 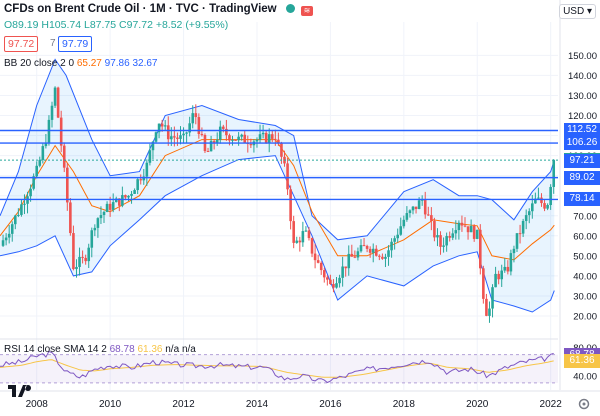 What do you see at coordinates (585, 276) in the screenshot?
I see `price-tick-label: 40.00` at bounding box center [585, 276].